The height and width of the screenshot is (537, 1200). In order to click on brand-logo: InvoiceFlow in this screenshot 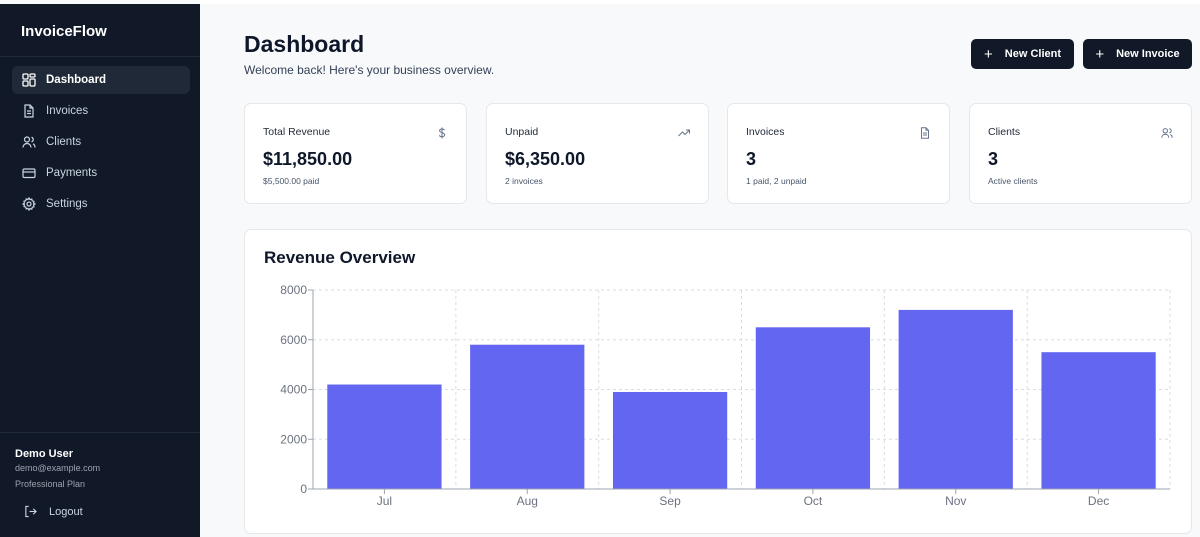, I will do `click(64, 31)`.